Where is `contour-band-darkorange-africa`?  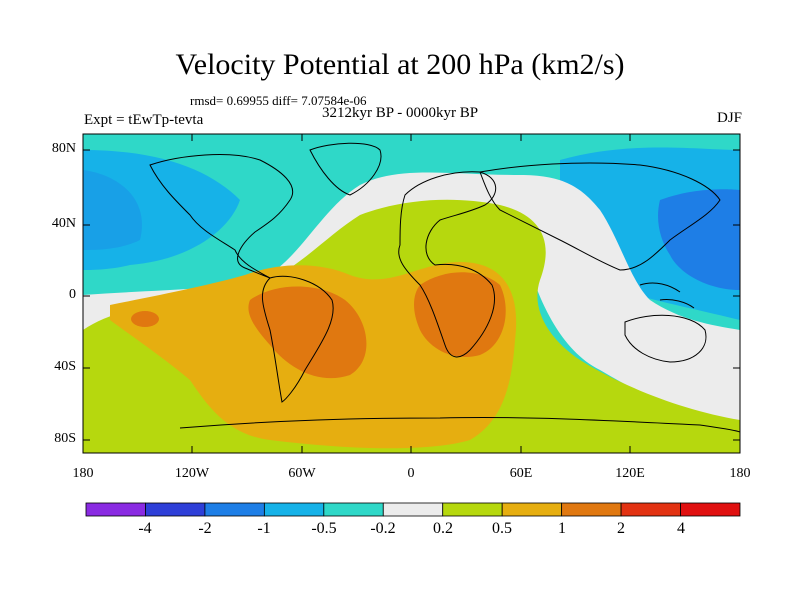
contour-band-darkorange-africa is located at coordinates (460, 315).